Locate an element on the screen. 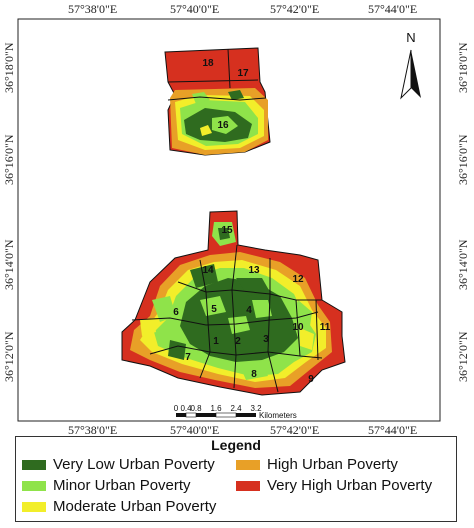 The image size is (474, 528). zone-label-13: 13 is located at coordinates (254, 270).